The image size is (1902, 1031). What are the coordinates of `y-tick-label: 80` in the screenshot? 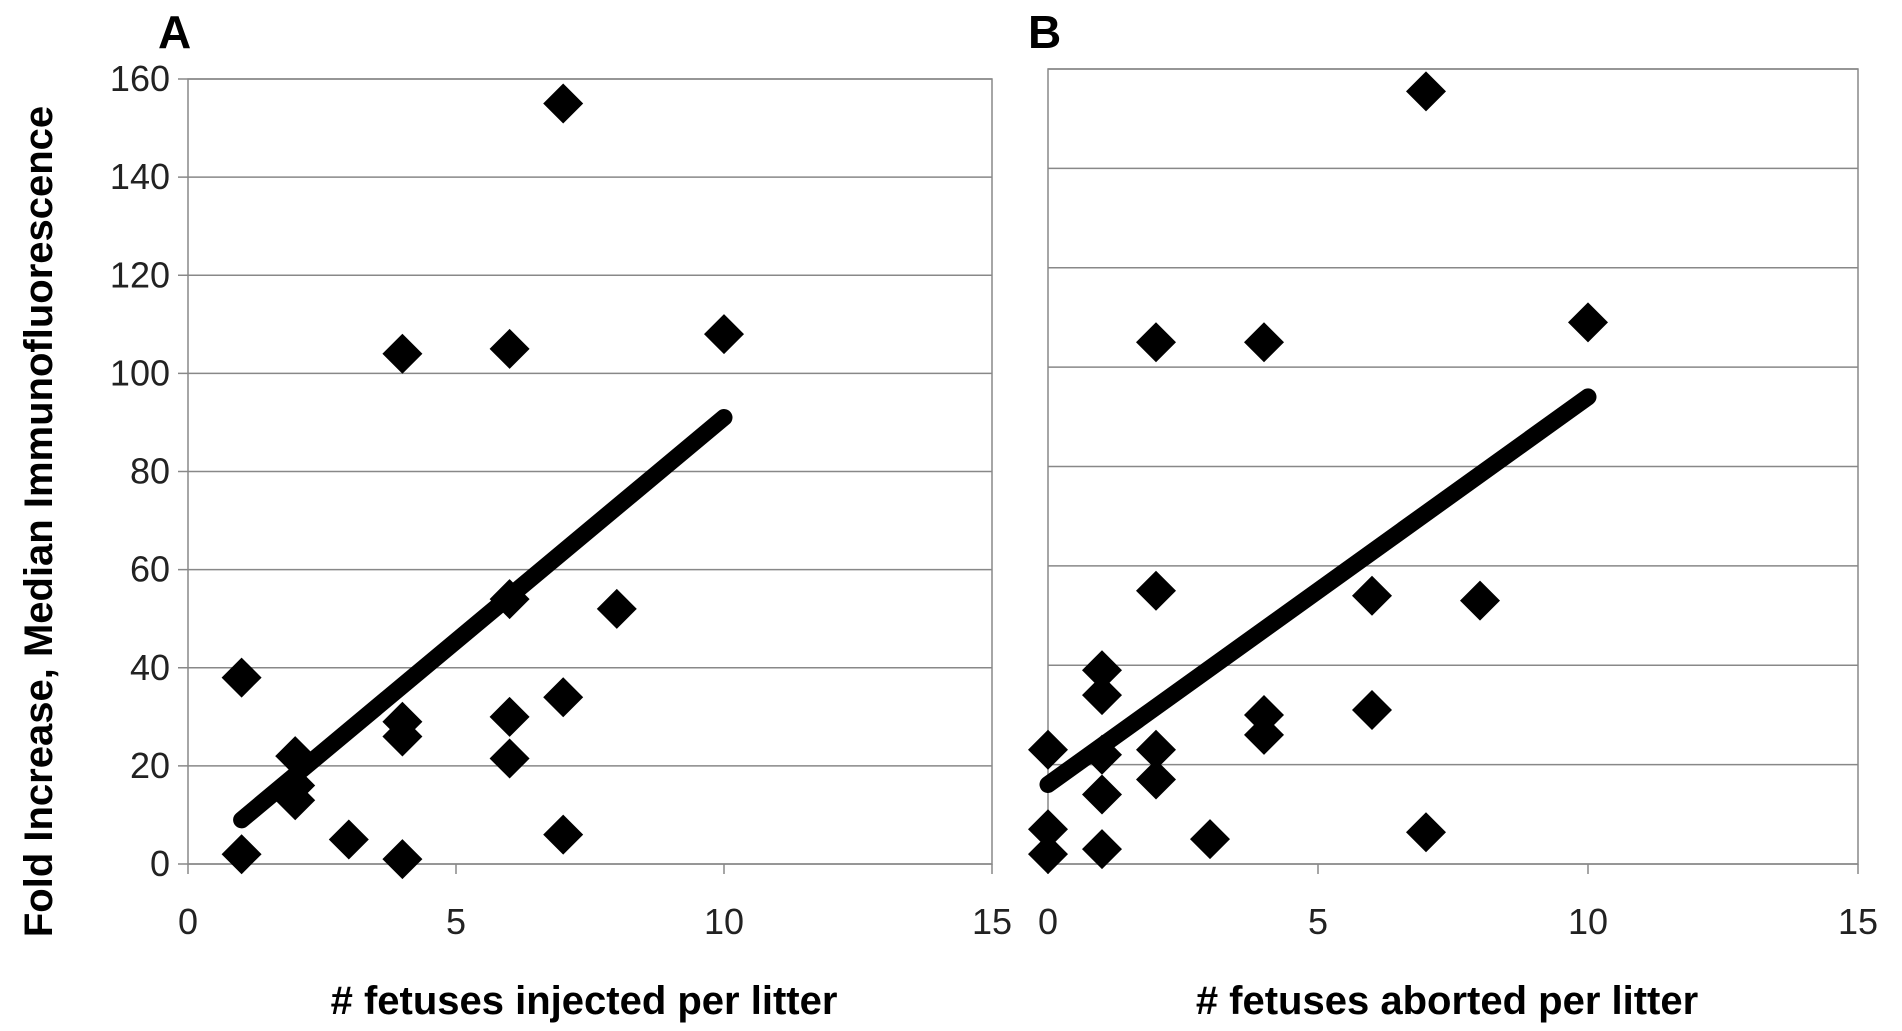 It's located at (150, 471).